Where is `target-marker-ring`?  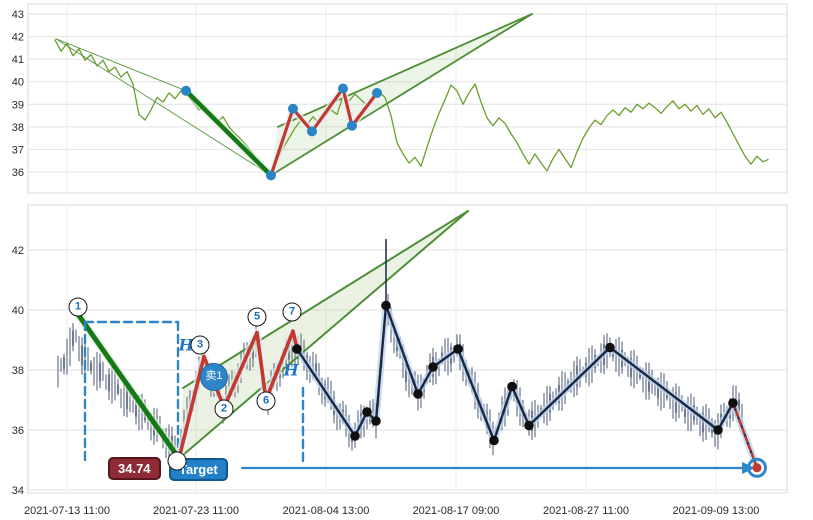 target-marker-ring is located at coordinates (757, 467).